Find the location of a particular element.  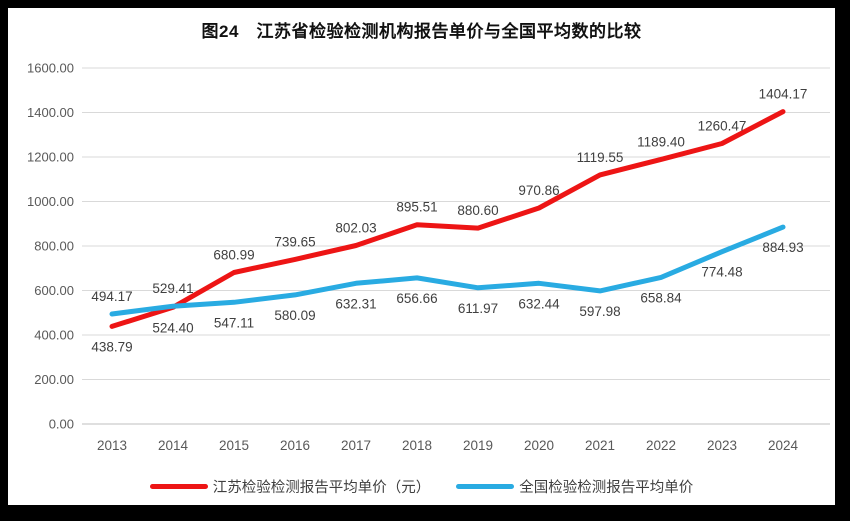

svg-text: 1200.00 is located at coordinates (50, 157).